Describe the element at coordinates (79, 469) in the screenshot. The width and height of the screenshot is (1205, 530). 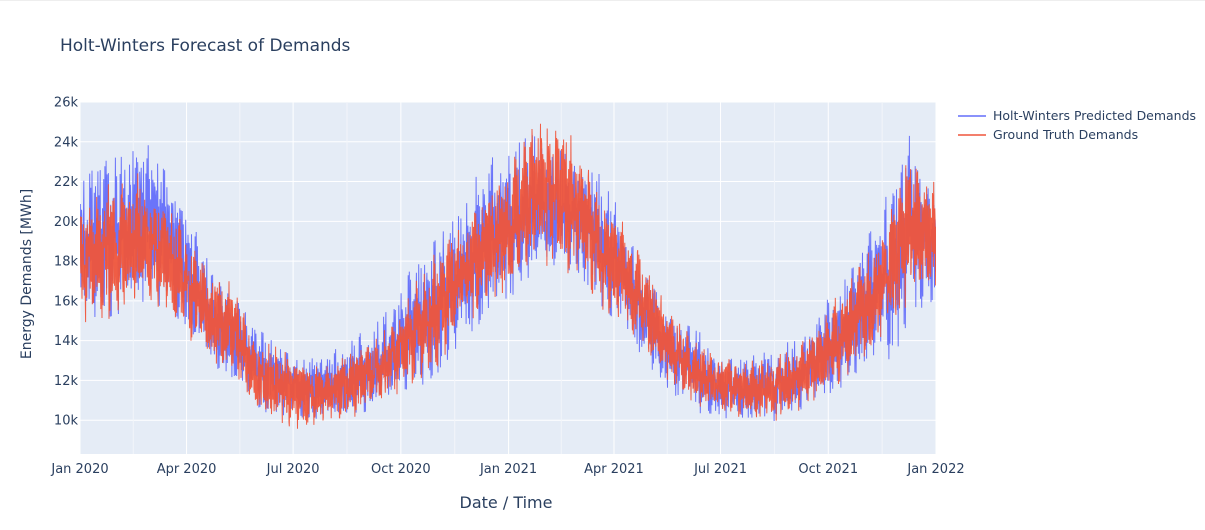
I see `x-tick-label: Jan 2020` at that location.